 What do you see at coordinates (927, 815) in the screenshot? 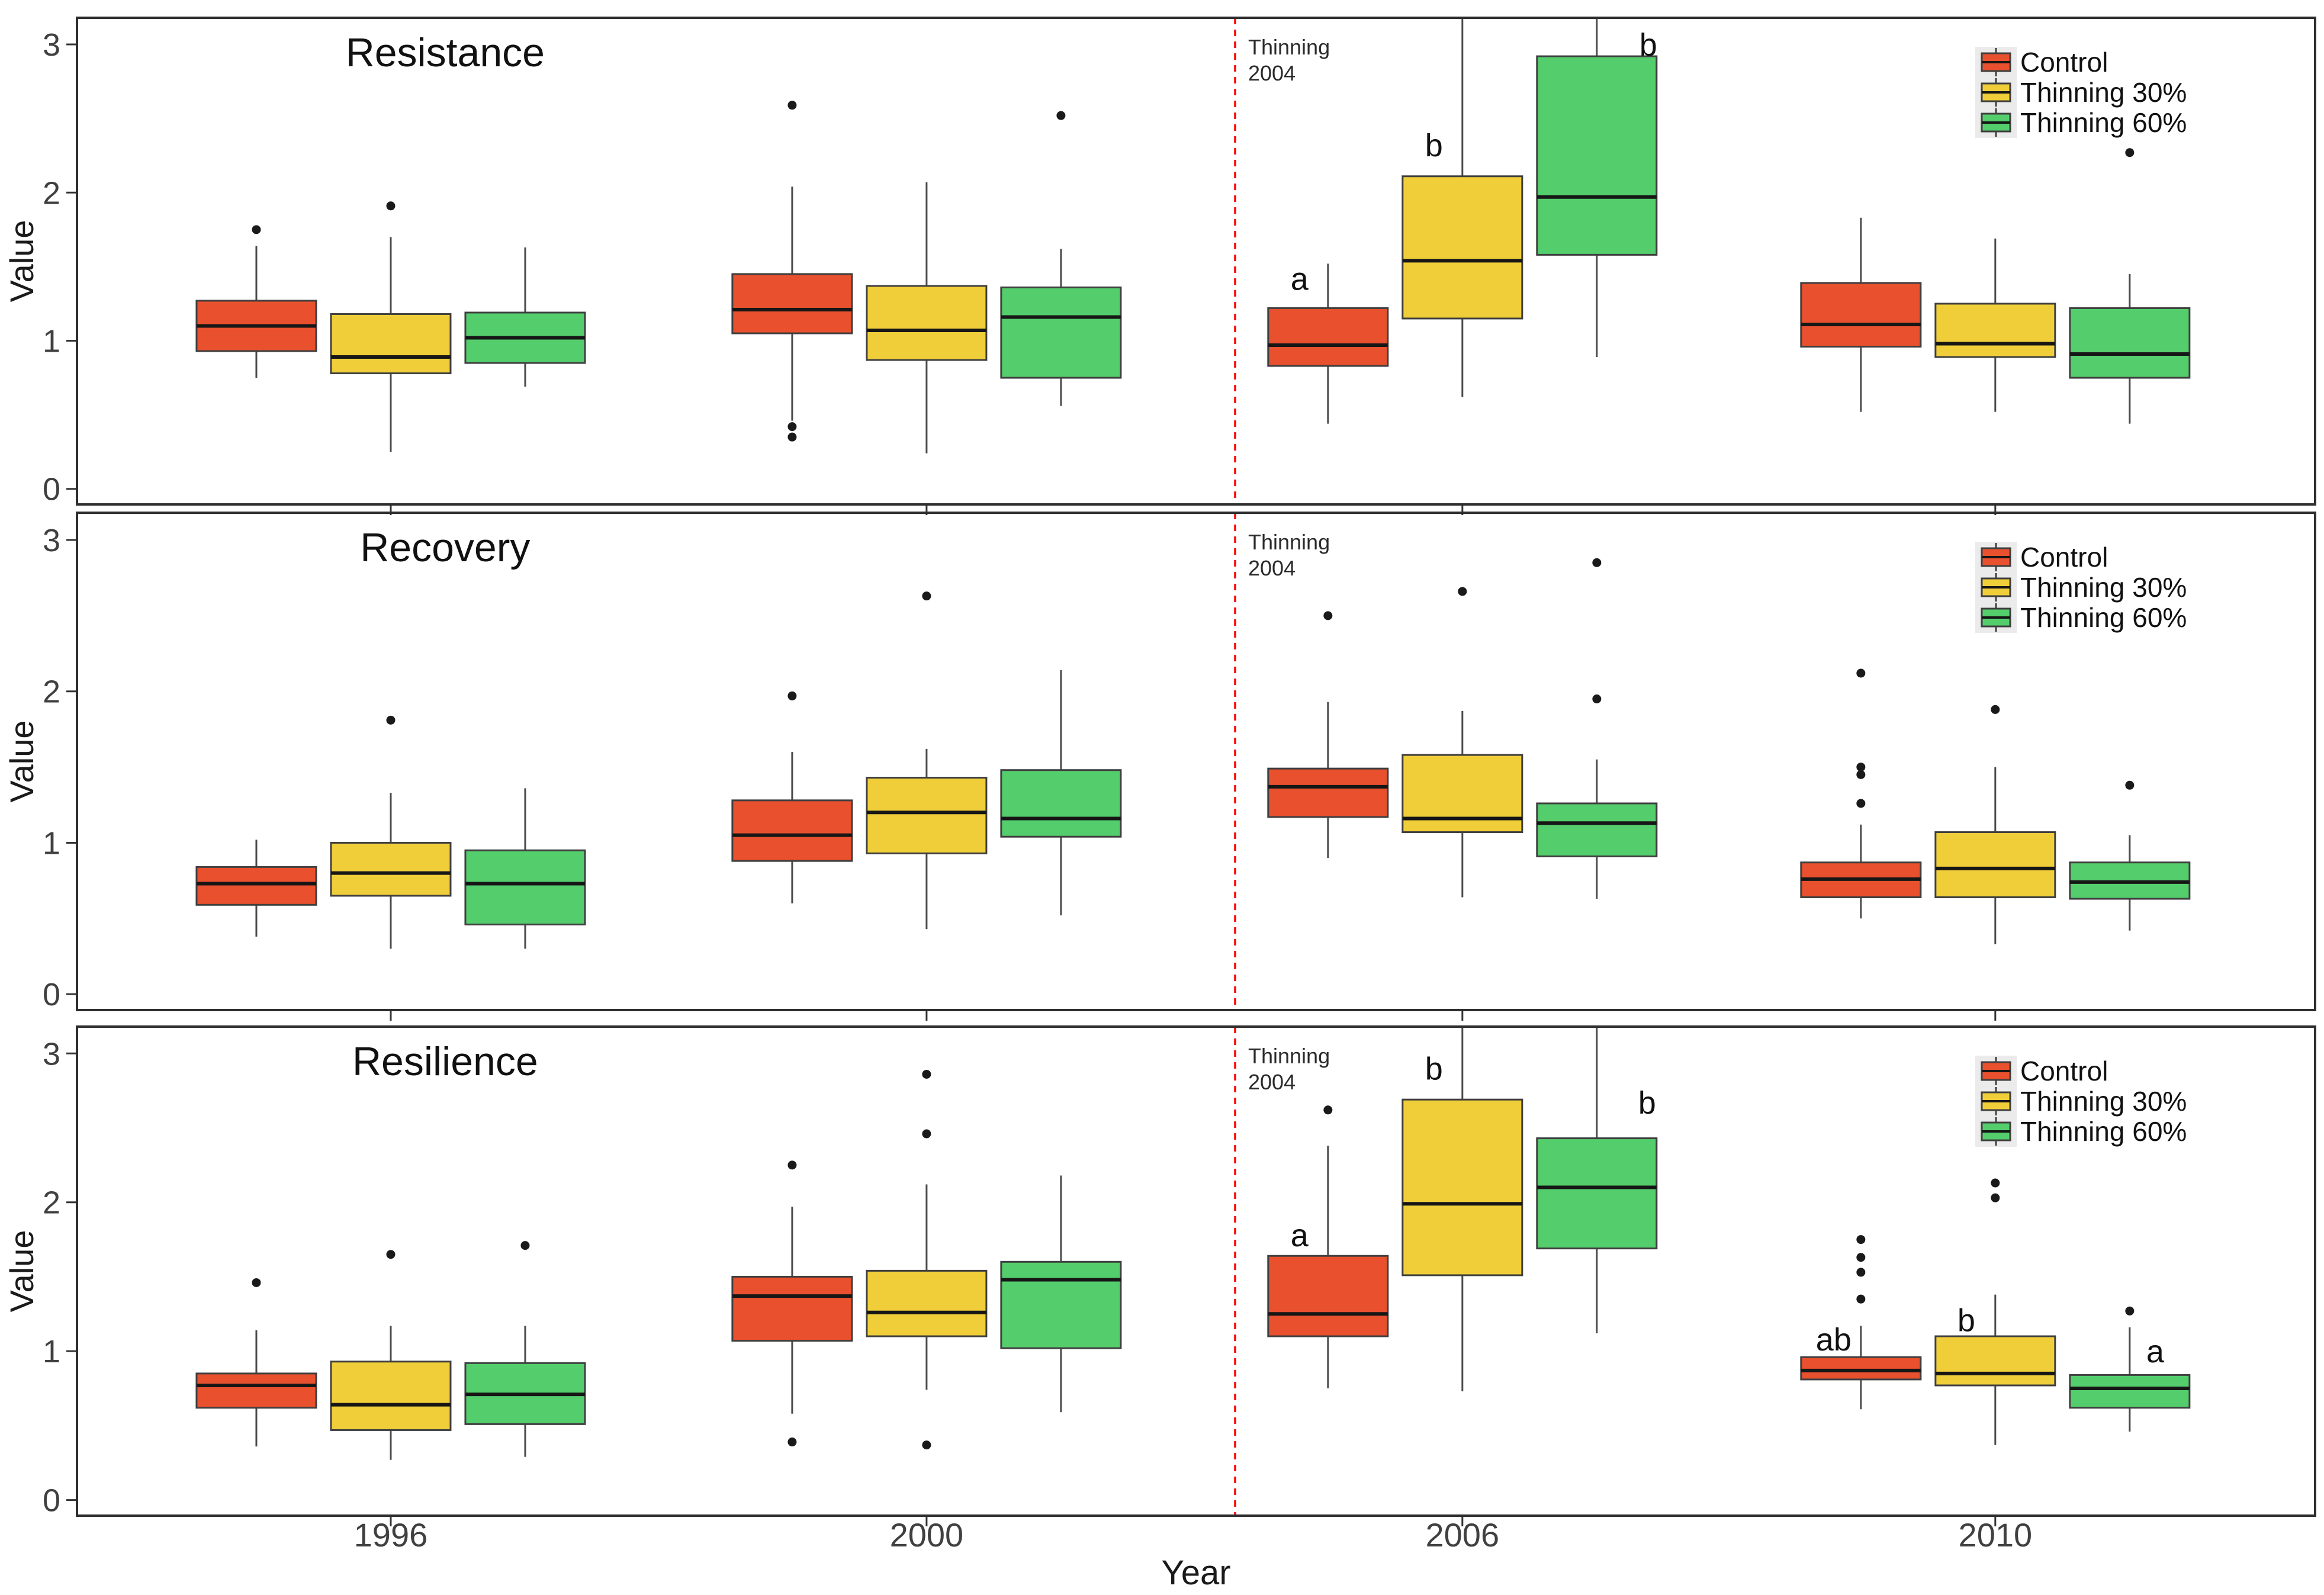
I see `box-thinning-30-2000` at bounding box center [927, 815].